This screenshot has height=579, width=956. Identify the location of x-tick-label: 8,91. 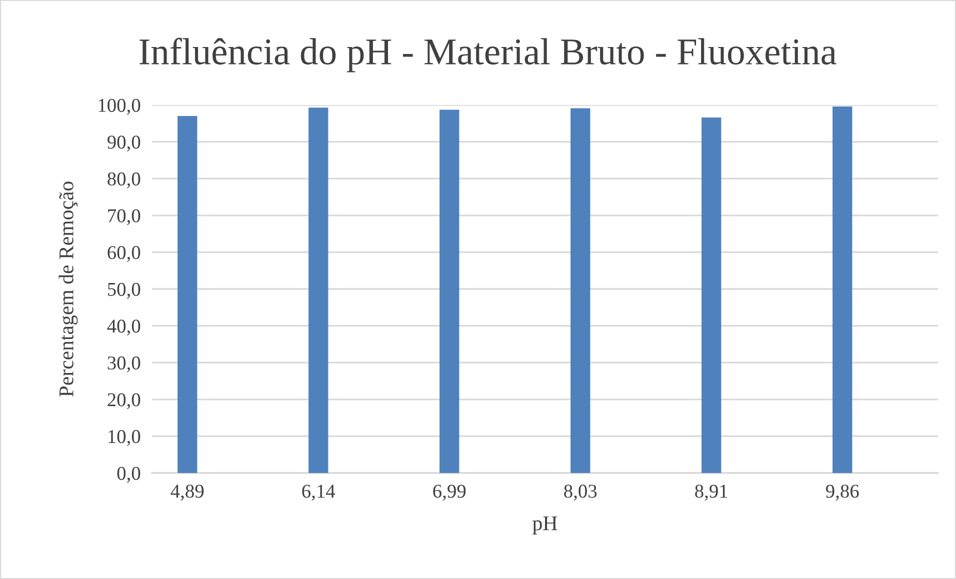
(711, 492).